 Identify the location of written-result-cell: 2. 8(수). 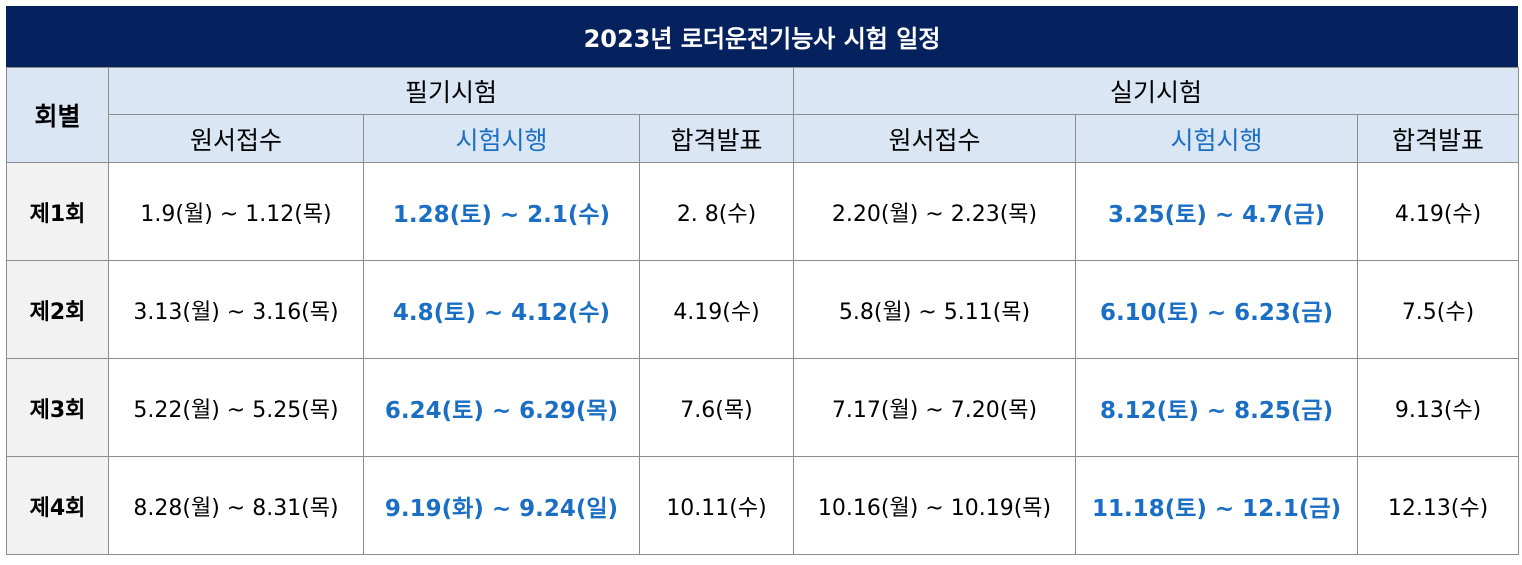
(716, 211).